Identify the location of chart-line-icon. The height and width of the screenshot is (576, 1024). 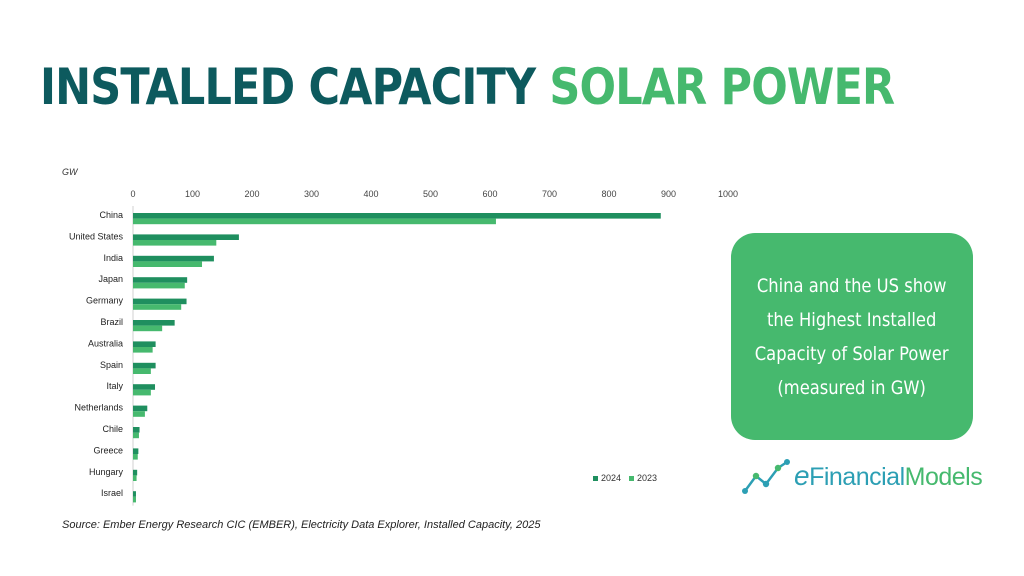
(766, 476).